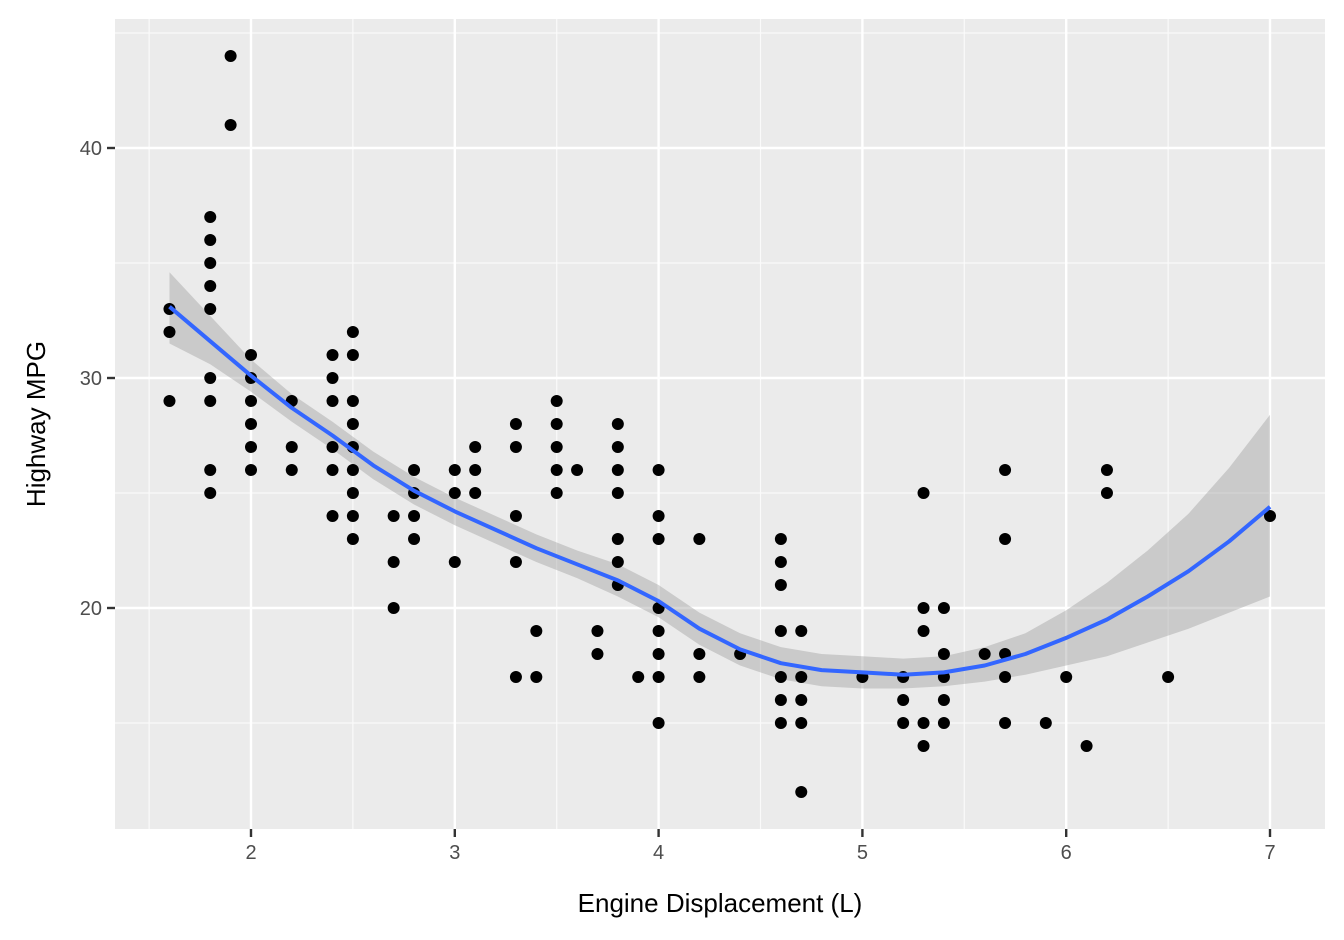 This screenshot has height=940, width=1344. Describe the element at coordinates (454, 853) in the screenshot. I see `x-tick-label: 3` at that location.